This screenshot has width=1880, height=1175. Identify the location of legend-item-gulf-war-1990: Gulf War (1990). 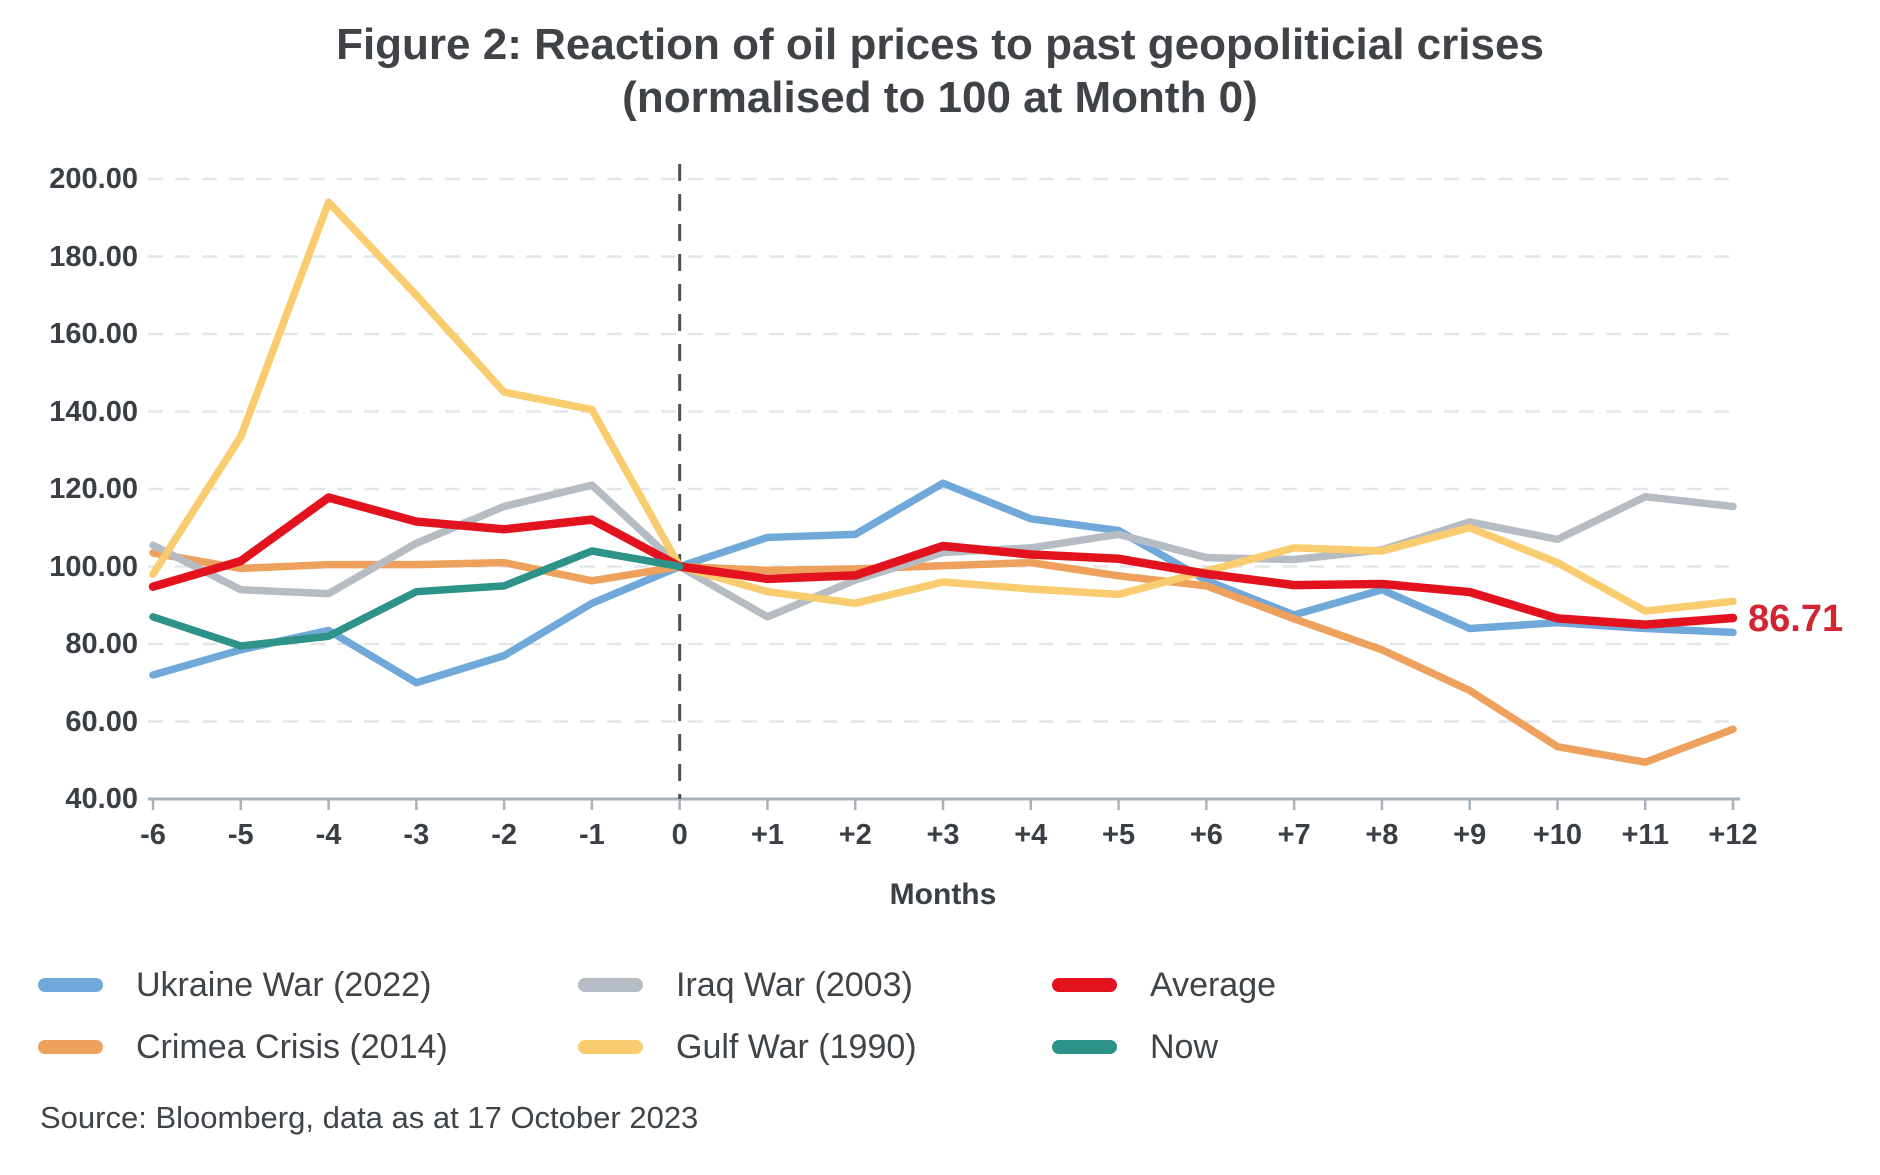
(747, 1047).